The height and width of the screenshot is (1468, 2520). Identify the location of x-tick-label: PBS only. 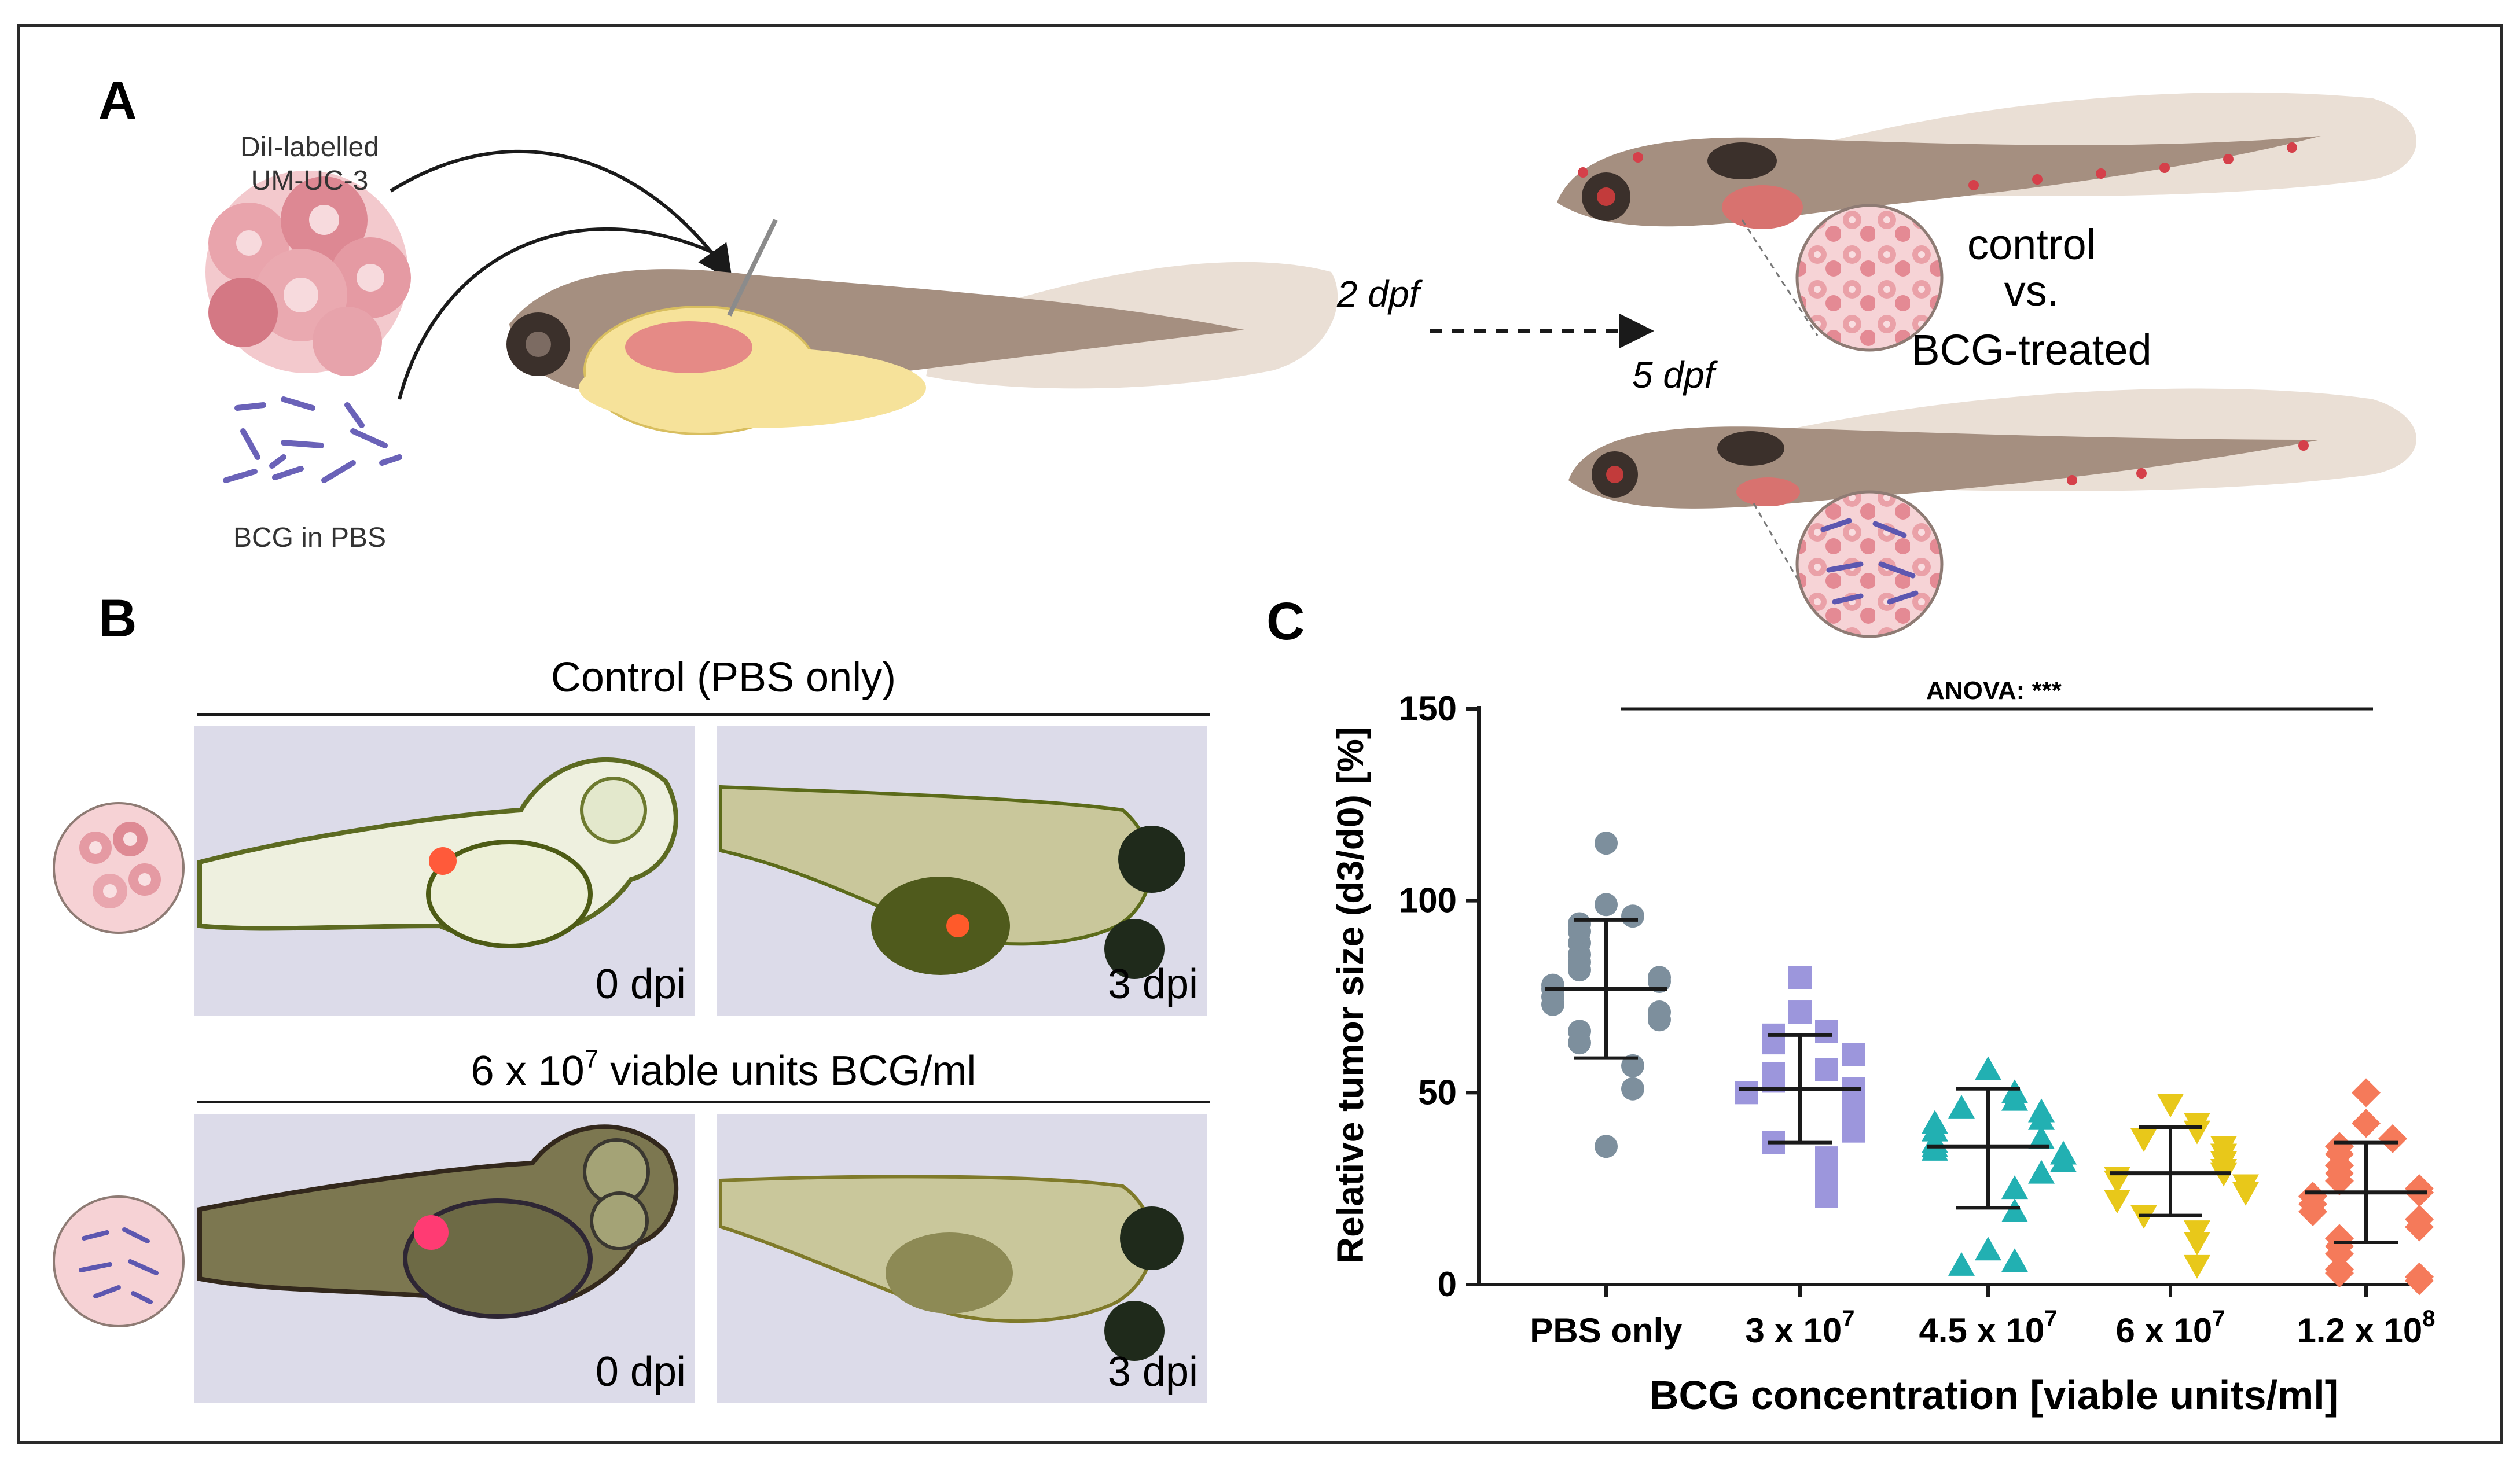
(1606, 1330).